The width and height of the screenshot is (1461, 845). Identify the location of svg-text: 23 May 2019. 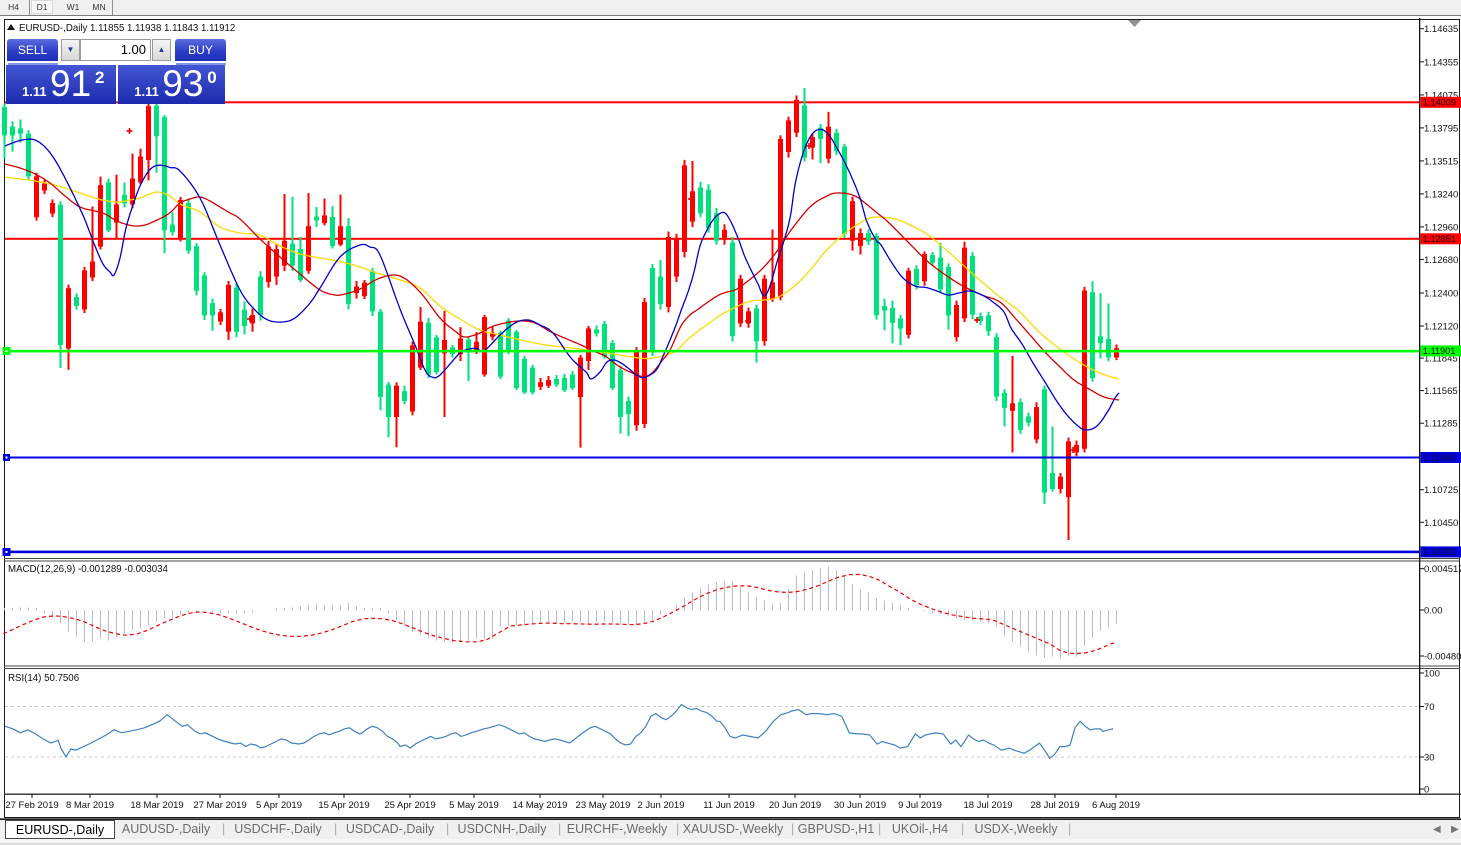
(603, 805).